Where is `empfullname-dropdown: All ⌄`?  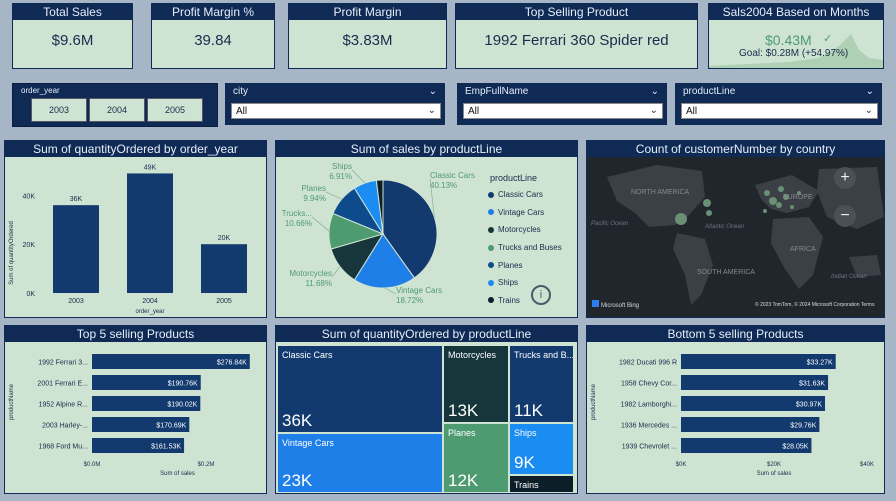 empfullname-dropdown: All ⌄ is located at coordinates (563, 111).